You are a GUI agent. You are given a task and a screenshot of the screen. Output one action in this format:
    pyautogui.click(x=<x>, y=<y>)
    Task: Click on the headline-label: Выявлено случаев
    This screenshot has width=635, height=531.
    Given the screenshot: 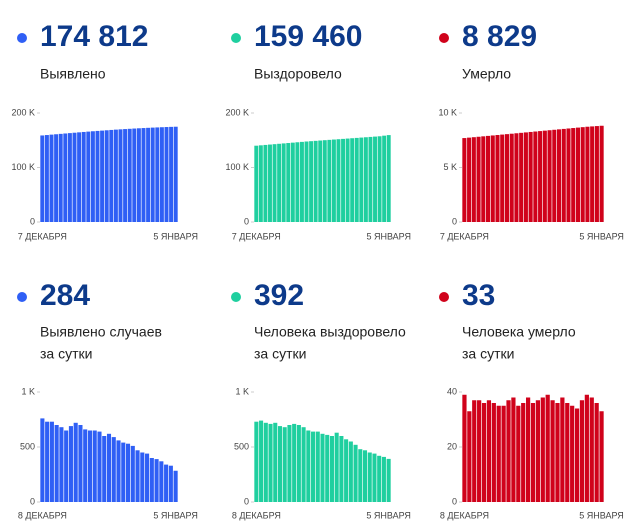 What is the action you would take?
    pyautogui.click(x=101, y=332)
    